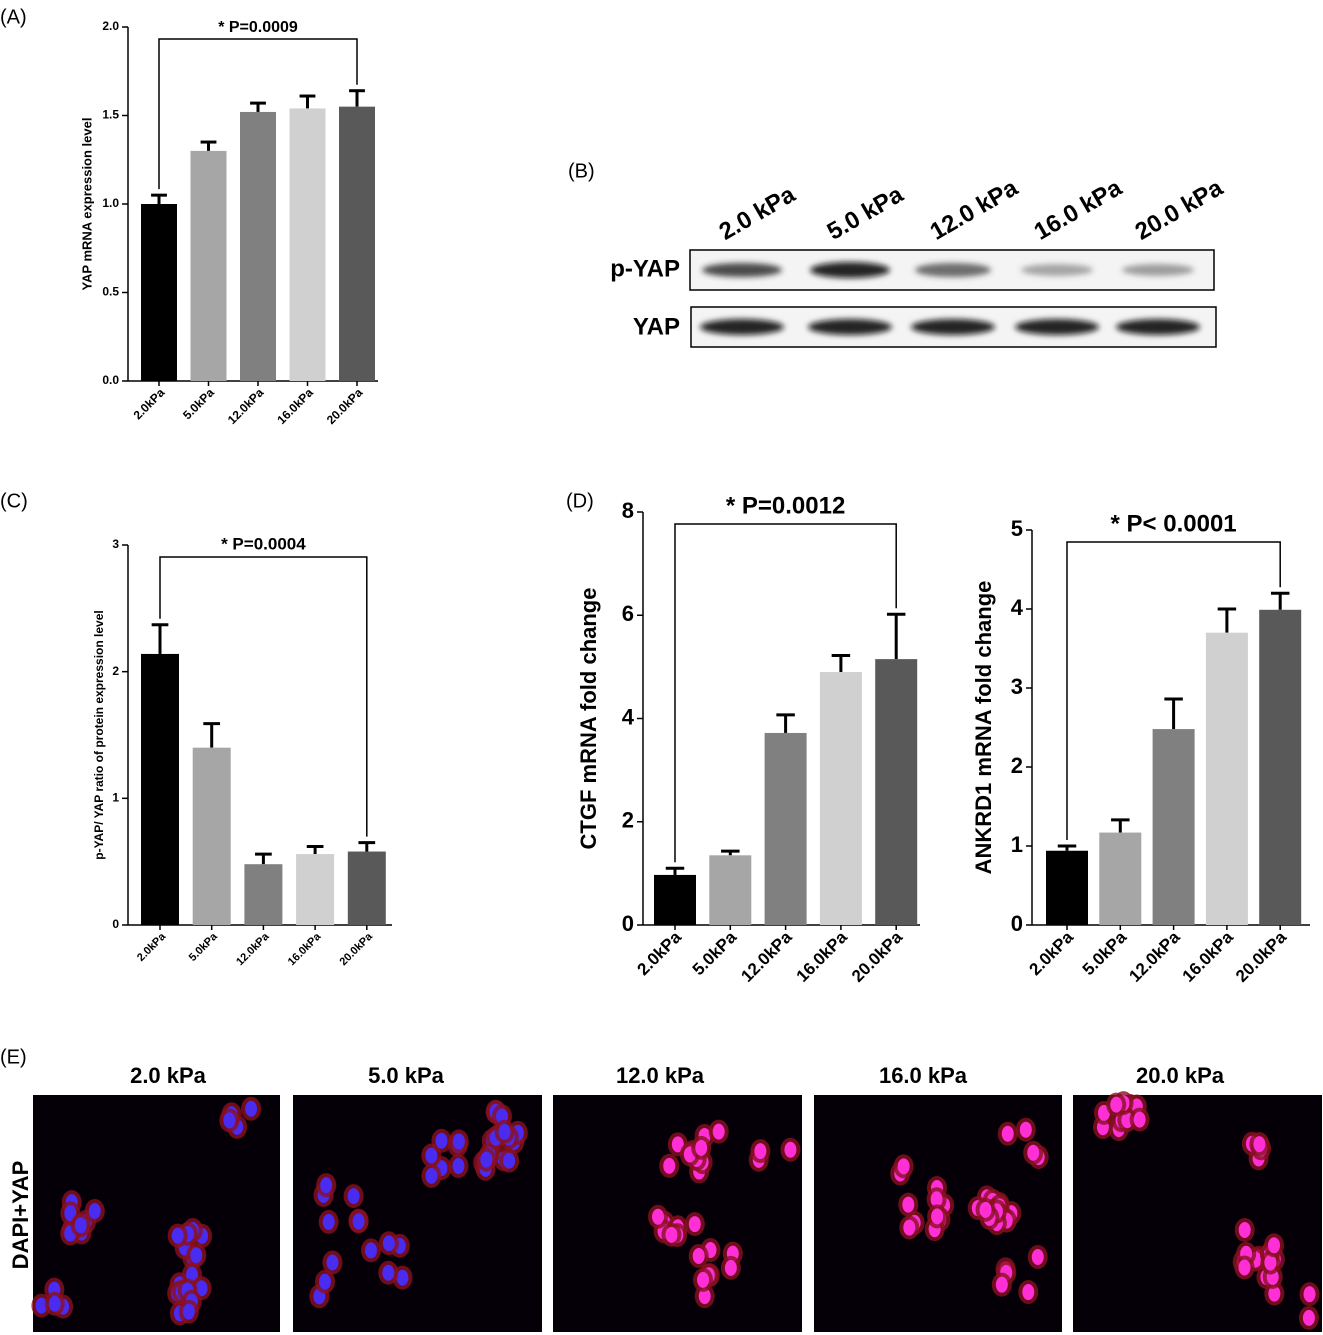  I want to click on y-tick-label: 8, so click(628, 510).